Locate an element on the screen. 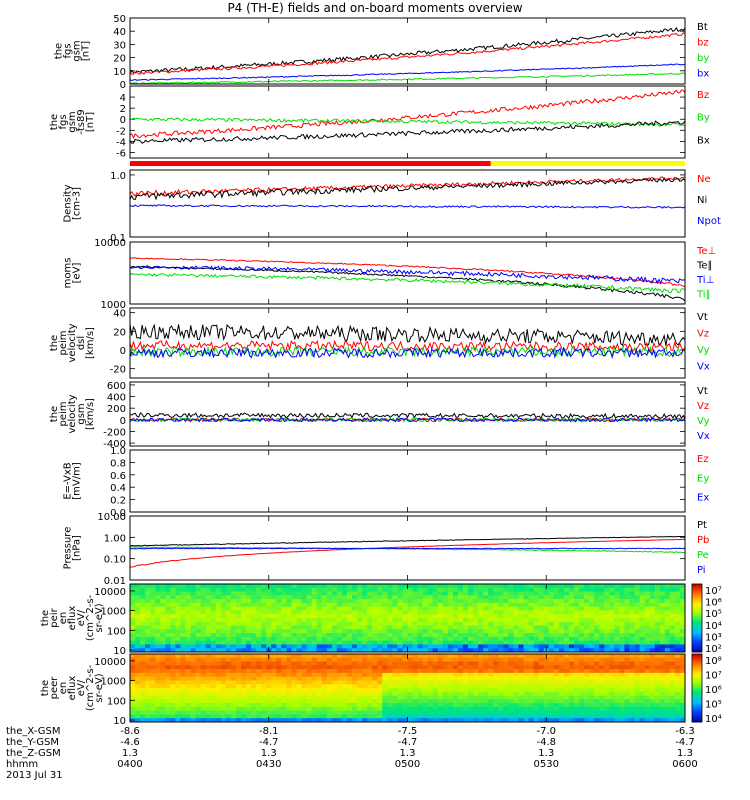  y-tick-label: 400 is located at coordinates (116, 398).